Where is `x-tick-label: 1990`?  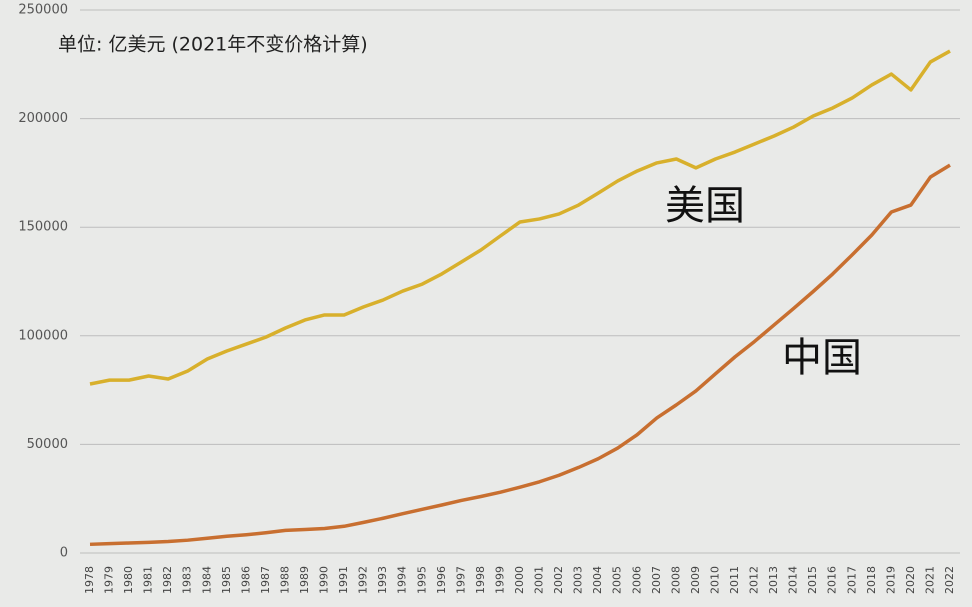
x-tick-label: 1990 is located at coordinates (324, 580).